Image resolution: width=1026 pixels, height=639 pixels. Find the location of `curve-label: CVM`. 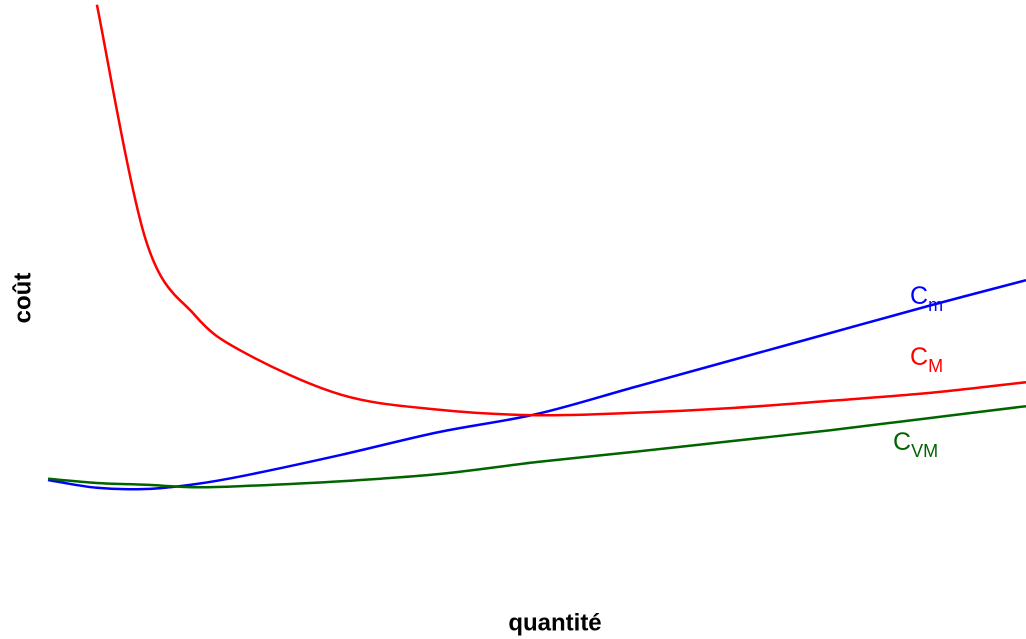

curve-label: CVM is located at coordinates (915, 444).